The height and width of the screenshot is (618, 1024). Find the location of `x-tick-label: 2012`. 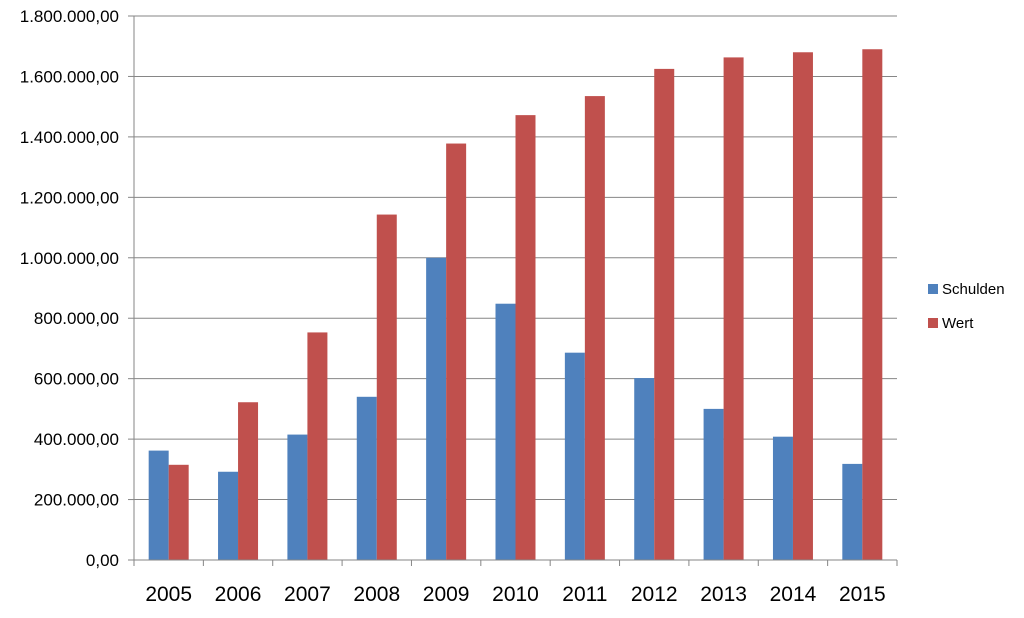

x-tick-label: 2012 is located at coordinates (654, 594).